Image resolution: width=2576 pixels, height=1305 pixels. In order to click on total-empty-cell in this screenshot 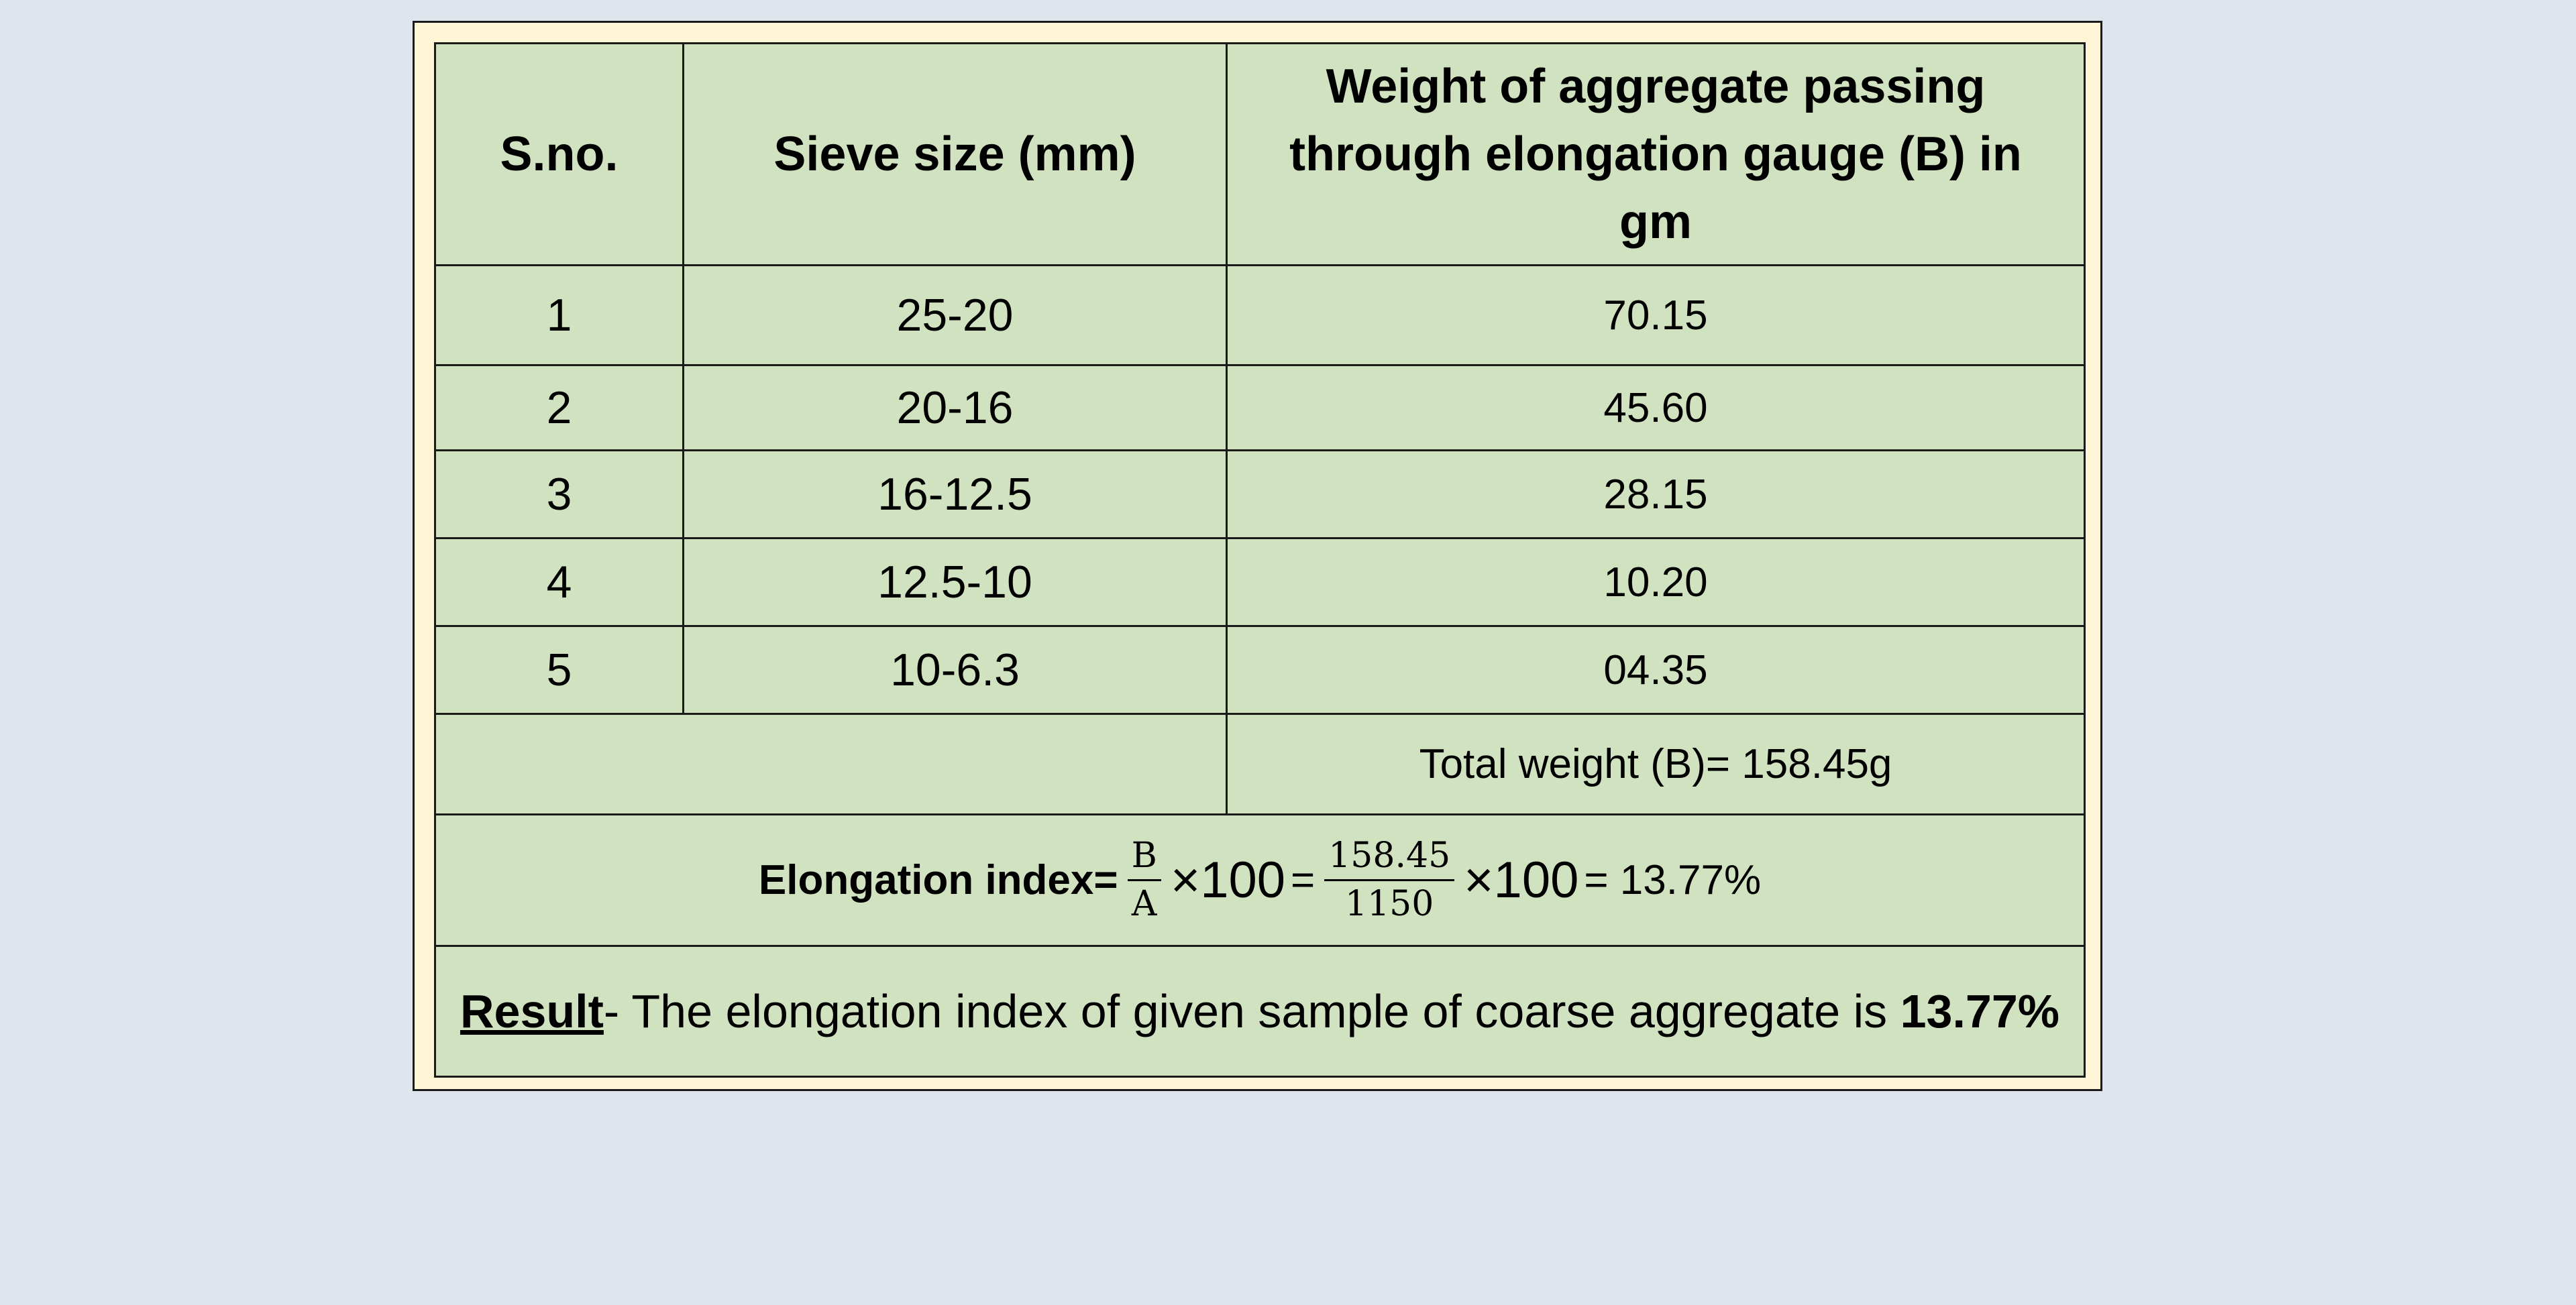, I will do `click(831, 764)`.